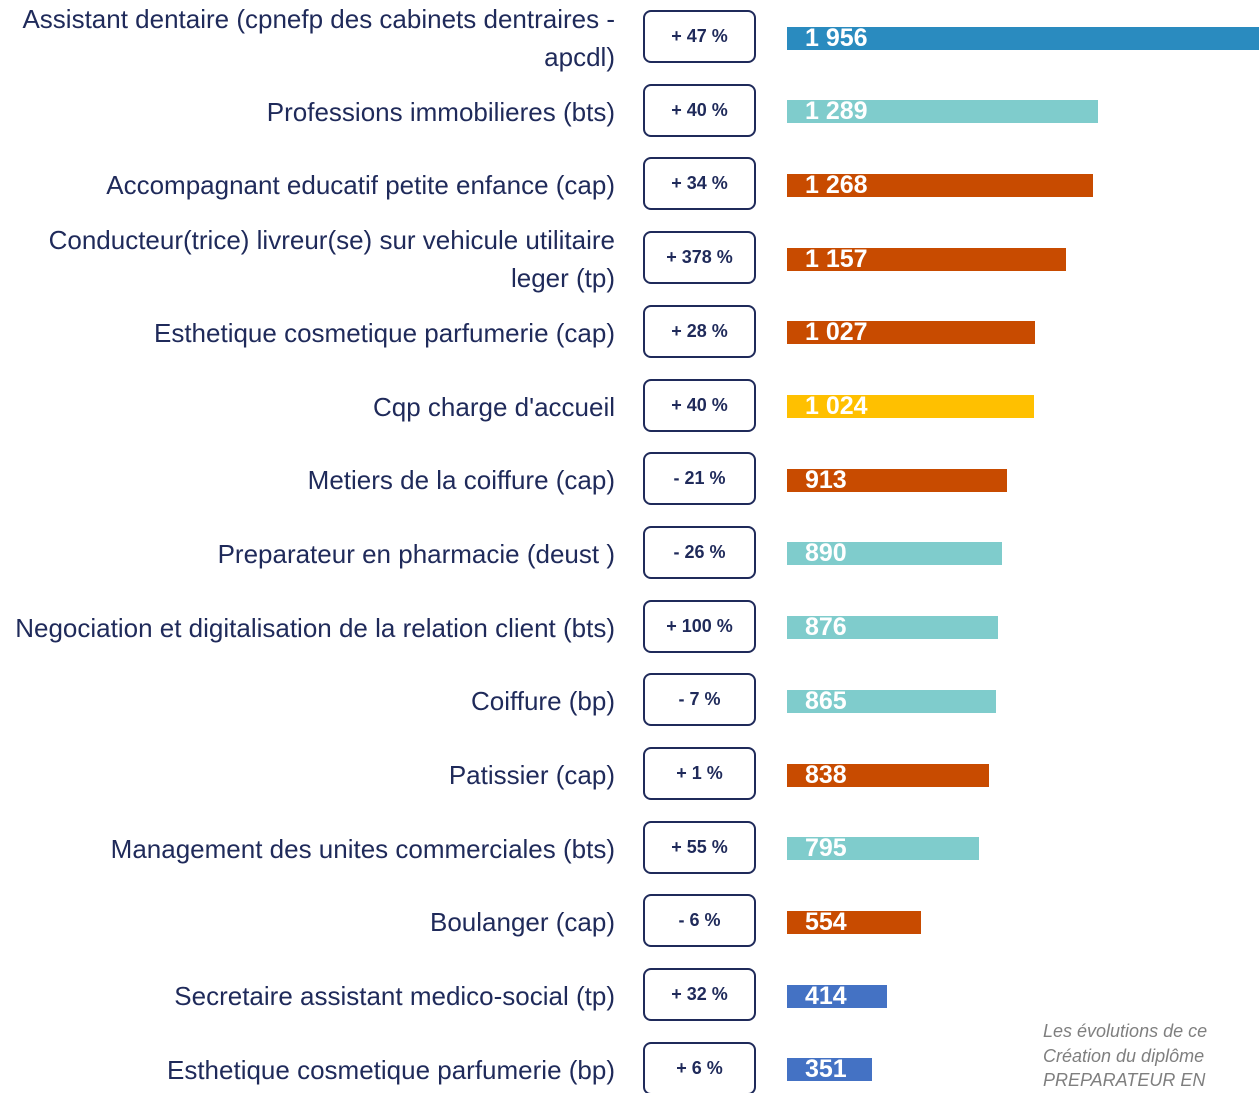  I want to click on value-label: 890, so click(826, 553).